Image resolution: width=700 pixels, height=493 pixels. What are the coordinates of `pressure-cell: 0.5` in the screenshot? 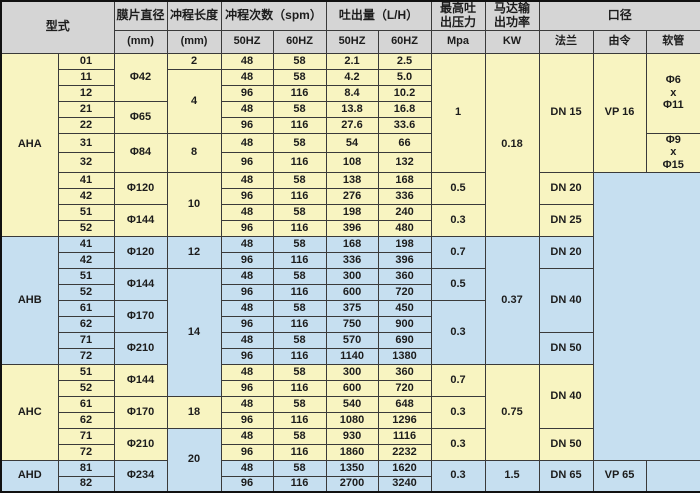 It's located at (458, 284).